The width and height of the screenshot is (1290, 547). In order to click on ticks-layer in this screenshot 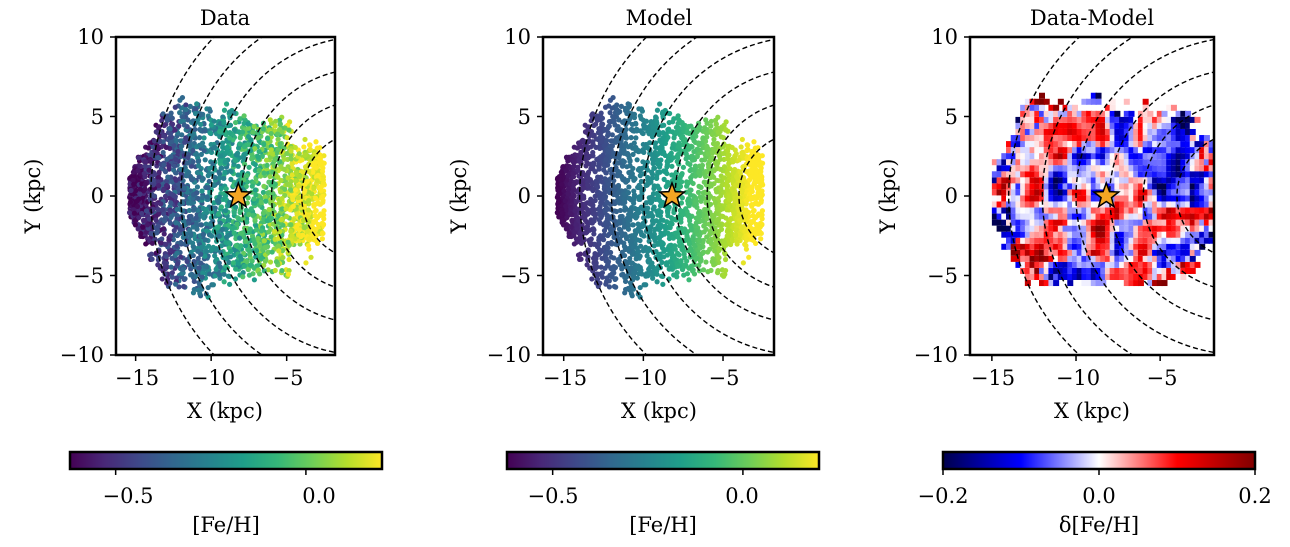, I will do `click(199, 198)`.